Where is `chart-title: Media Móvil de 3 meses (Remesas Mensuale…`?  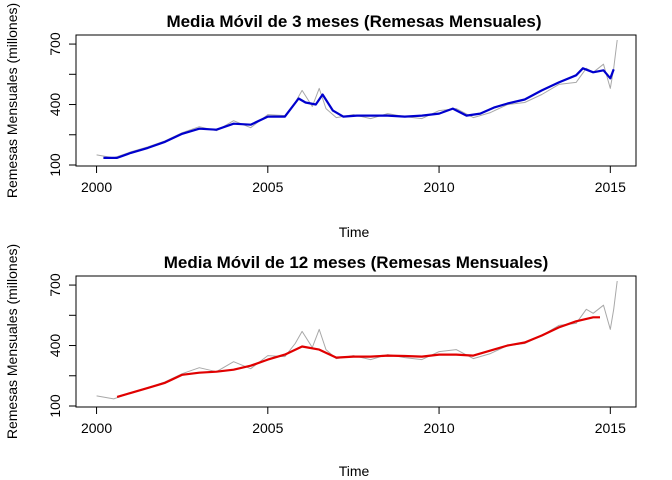
chart-title: Media Móvil de 3 meses (Remesas Mensuale… is located at coordinates (353, 21).